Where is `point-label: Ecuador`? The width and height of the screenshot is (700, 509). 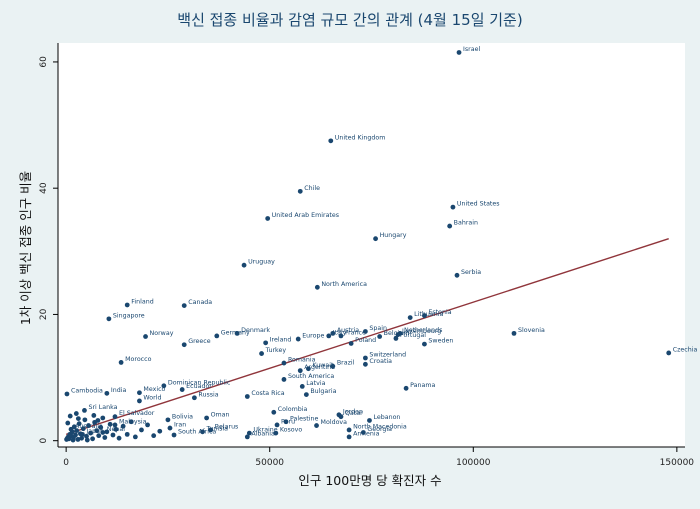
point-label: Ecuador is located at coordinates (199, 386).